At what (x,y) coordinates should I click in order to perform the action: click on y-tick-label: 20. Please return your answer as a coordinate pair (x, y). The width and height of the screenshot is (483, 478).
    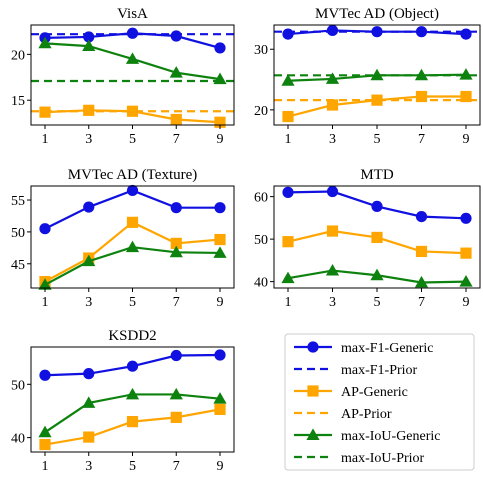
    Looking at the image, I should click on (18, 55).